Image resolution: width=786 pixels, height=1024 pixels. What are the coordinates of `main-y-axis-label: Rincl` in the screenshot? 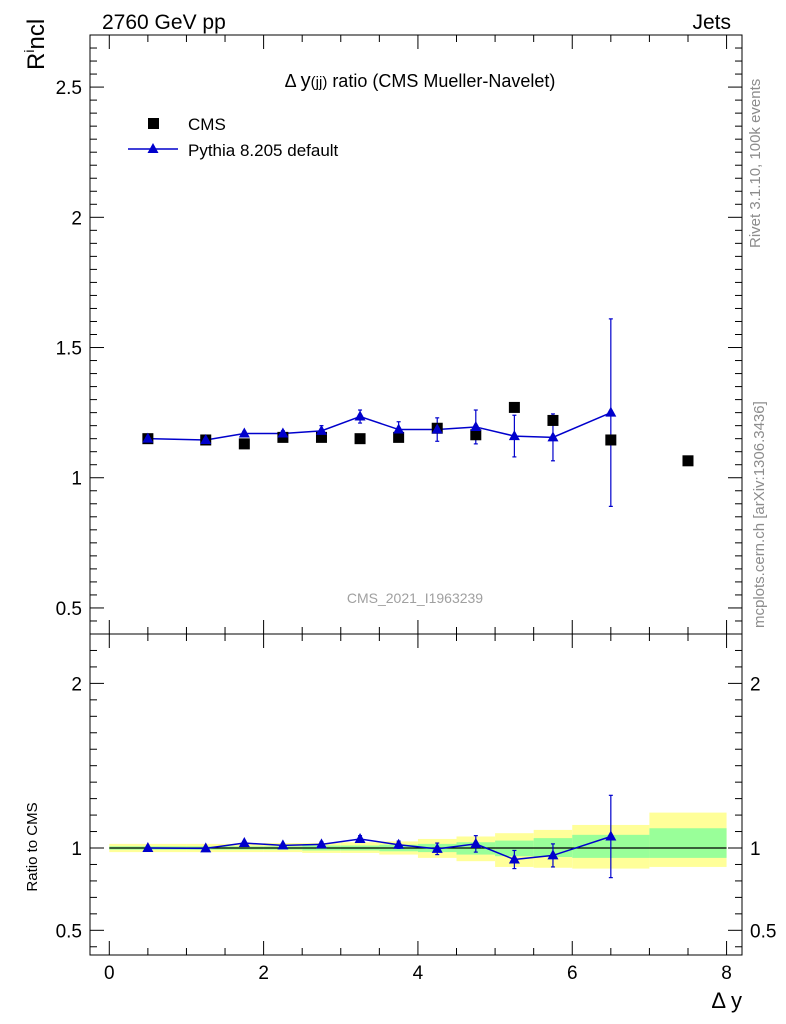 It's located at (35, 44).